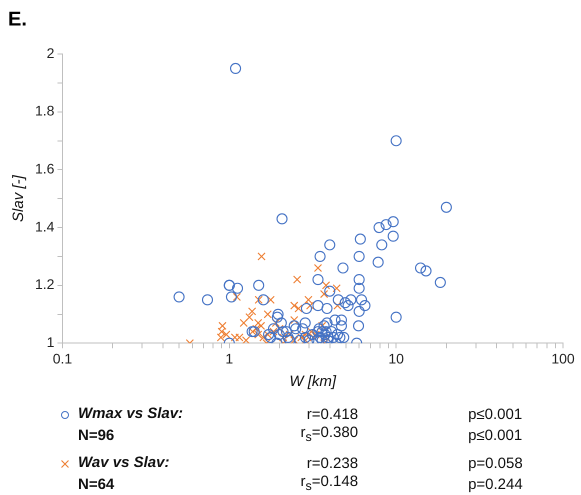  Describe the element at coordinates (332, 414) in the screenshot. I see `text: r=0.418` at that location.